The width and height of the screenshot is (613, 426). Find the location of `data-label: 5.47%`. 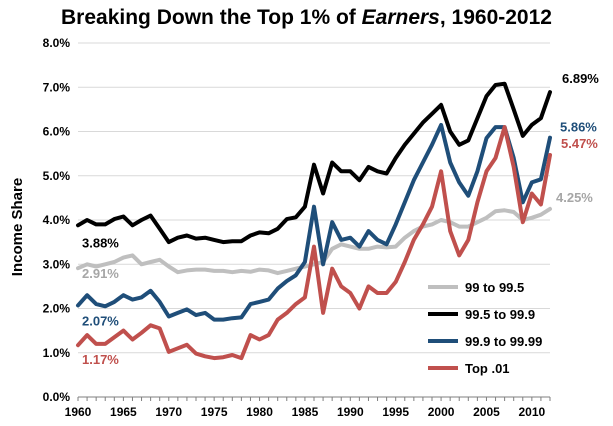

data-label: 5.47% is located at coordinates (579, 143).